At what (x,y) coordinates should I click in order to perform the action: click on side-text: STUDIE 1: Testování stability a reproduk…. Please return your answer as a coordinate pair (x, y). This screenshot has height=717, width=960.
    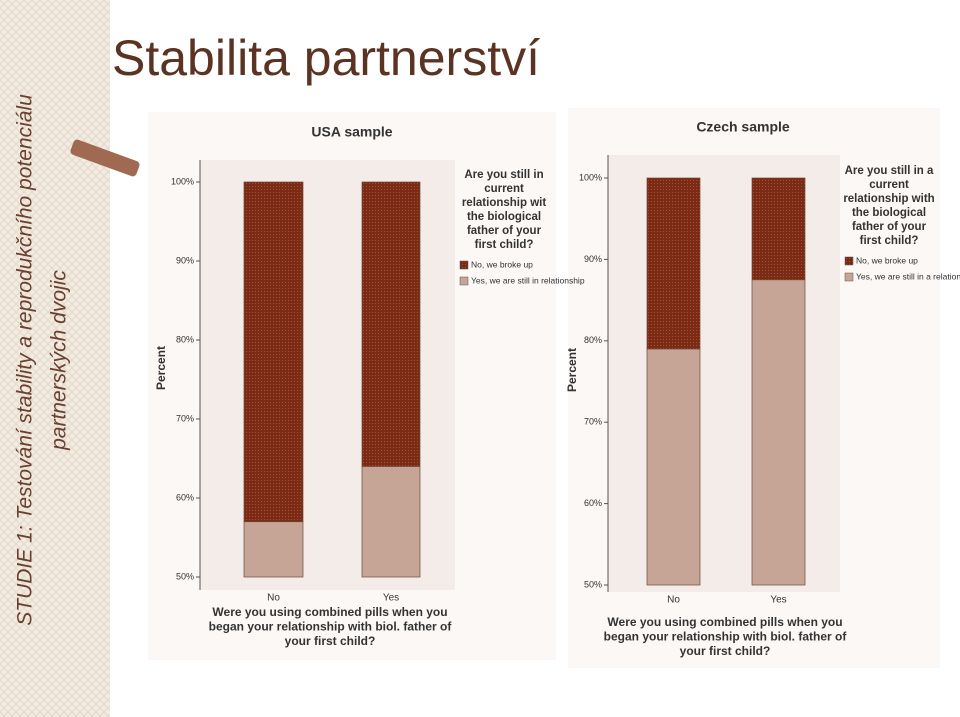
    Looking at the image, I should click on (25, 360).